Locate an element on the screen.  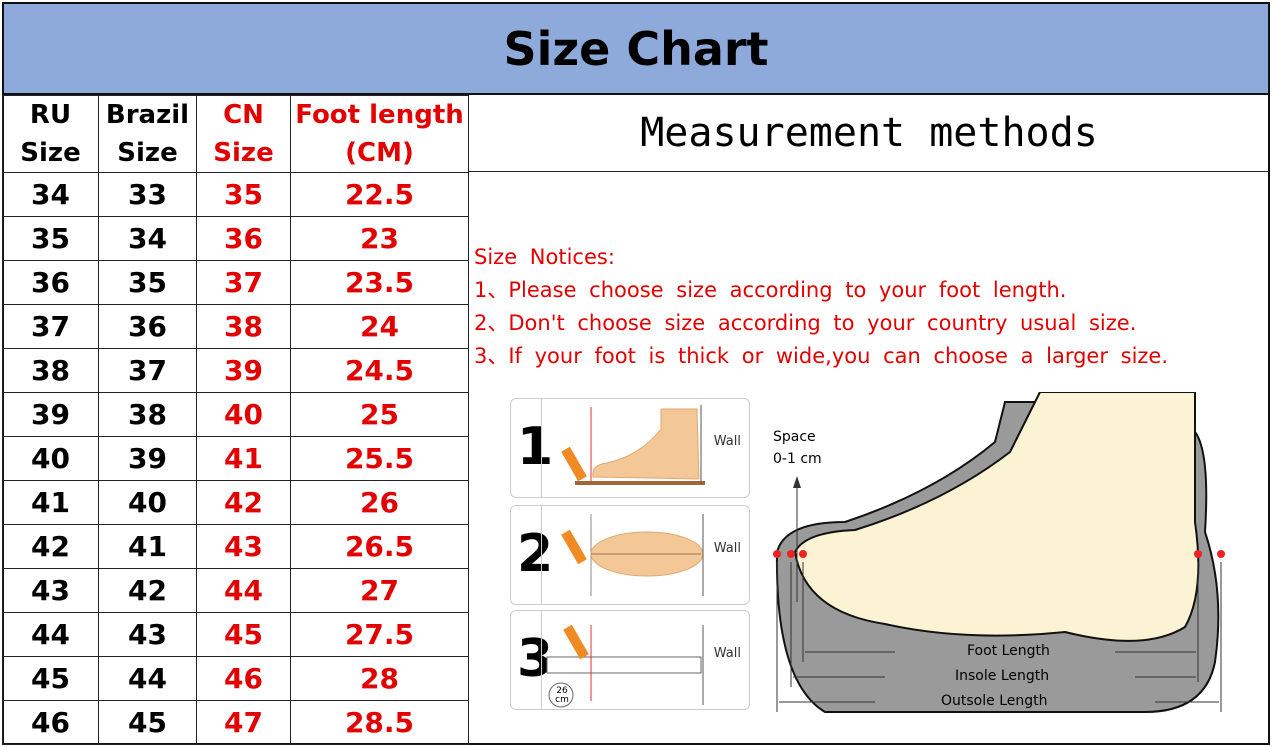
table-row: 39 38 40 25 is located at coordinates (235, 414).